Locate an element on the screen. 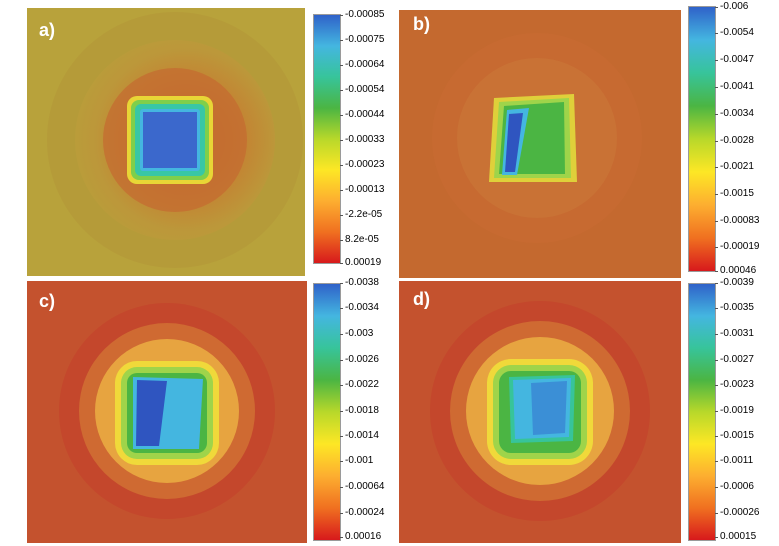  panel-label-d: d) is located at coordinates (421, 299).